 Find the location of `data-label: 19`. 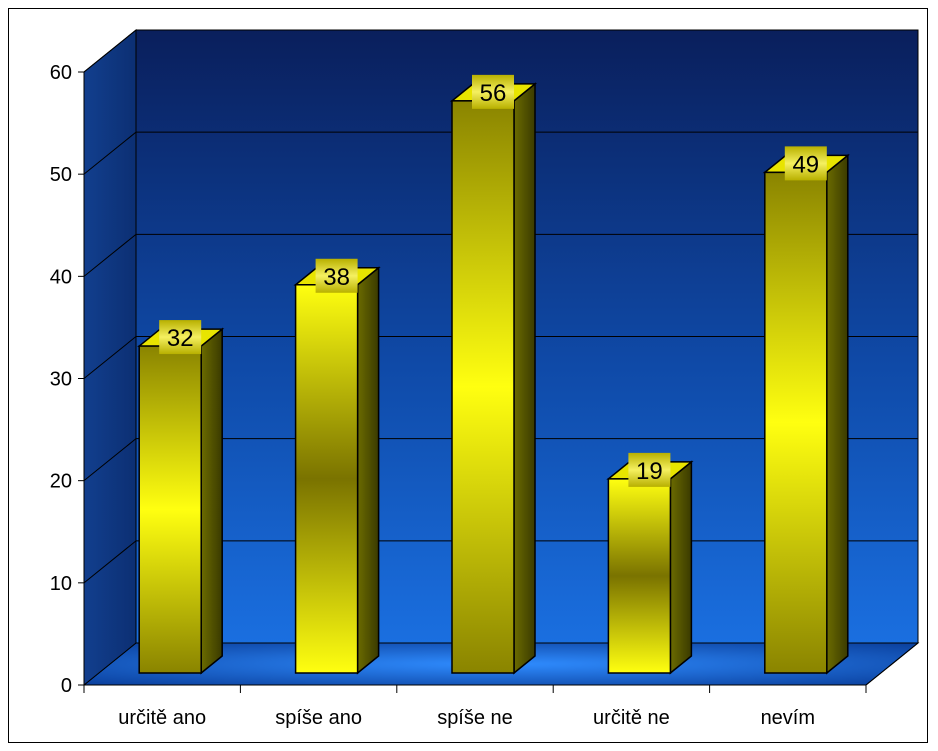

data-label: 19 is located at coordinates (649, 469).